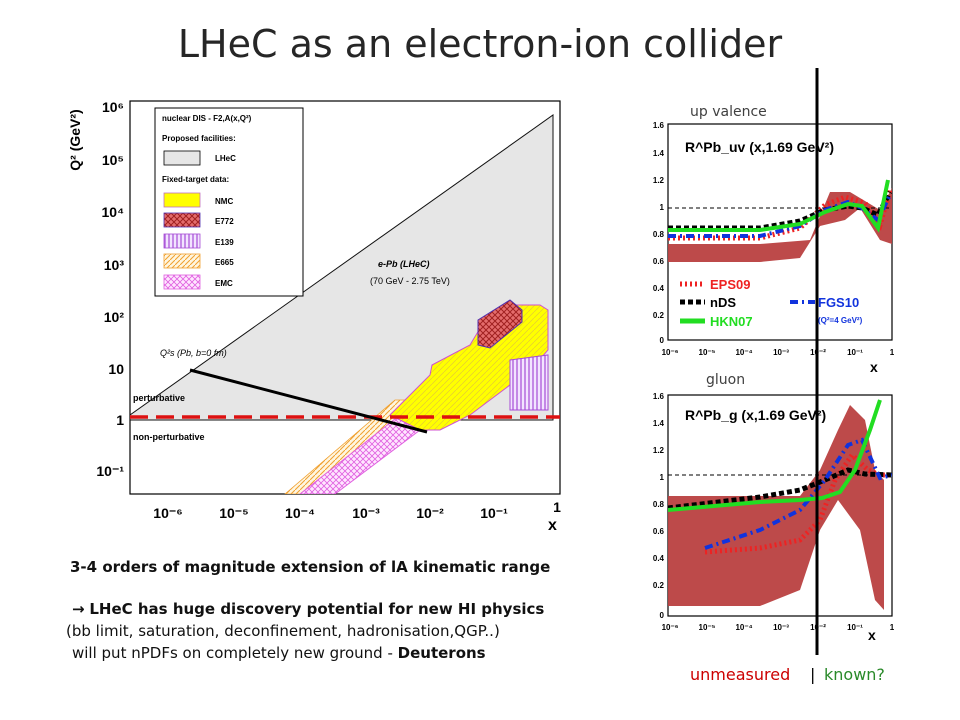 Image resolution: width=960 pixels, height=720 pixels. I want to click on npdf-bottom-band, so click(776, 507).